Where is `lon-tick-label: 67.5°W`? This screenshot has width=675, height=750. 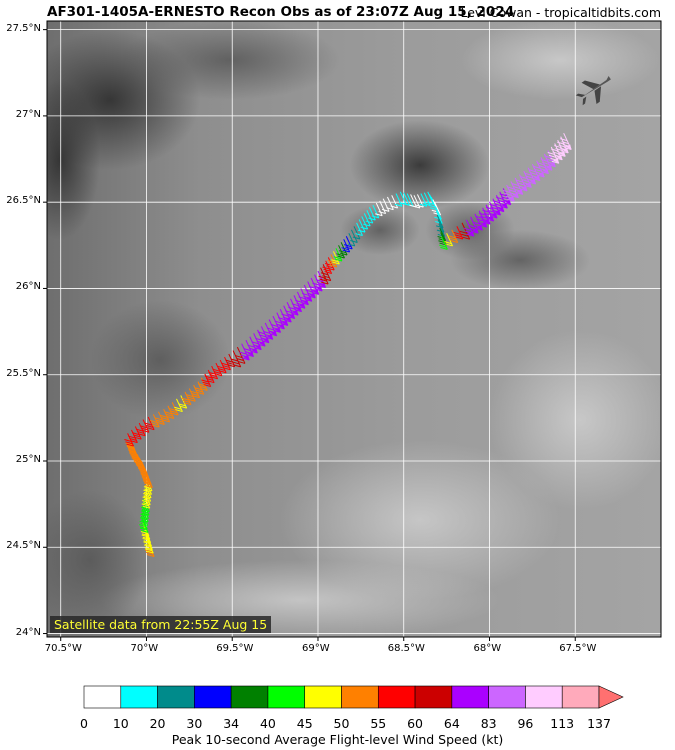
lon-tick-label: 67.5°W is located at coordinates (578, 648).